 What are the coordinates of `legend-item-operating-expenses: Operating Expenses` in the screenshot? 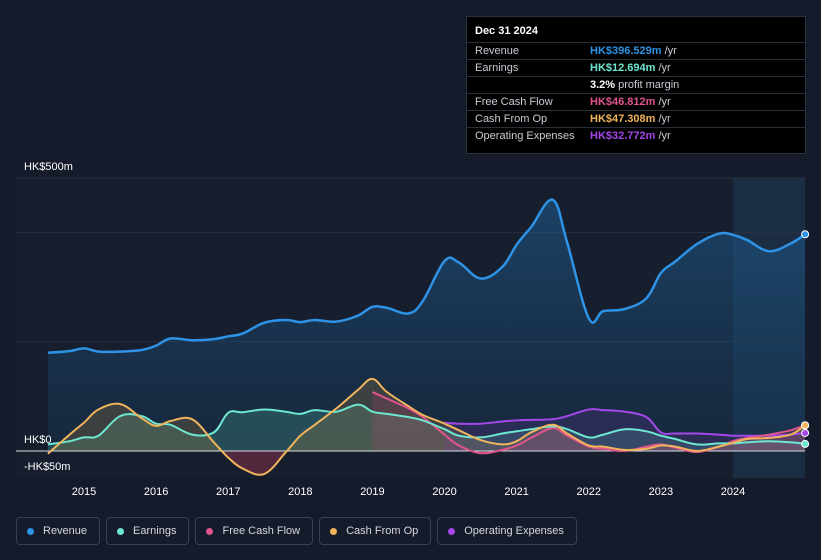 It's located at (507, 531).